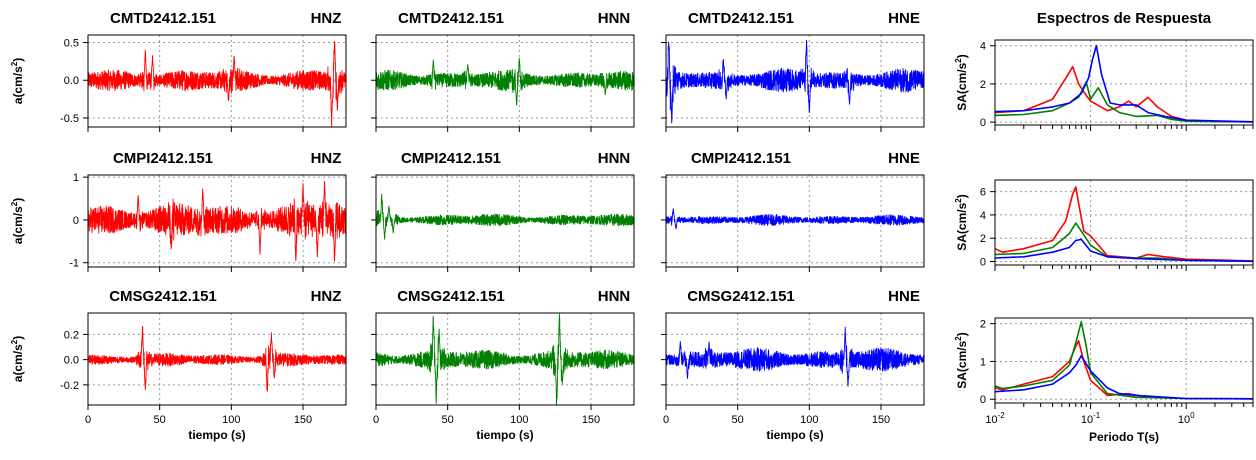  I want to click on ytick-label: 0, so click(76, 221).